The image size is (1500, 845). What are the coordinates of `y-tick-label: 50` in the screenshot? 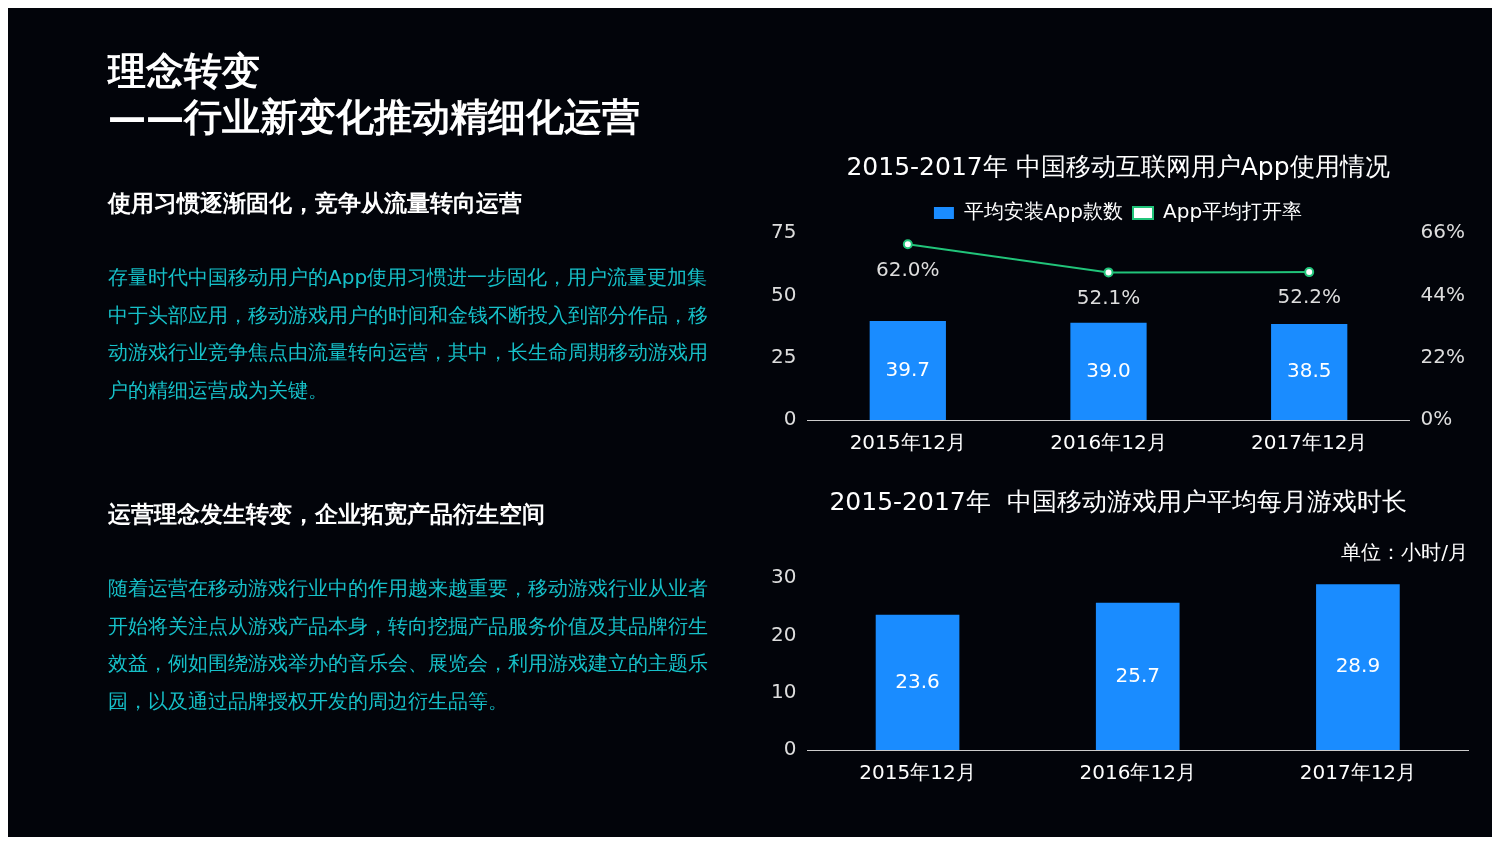 It's located at (784, 293).